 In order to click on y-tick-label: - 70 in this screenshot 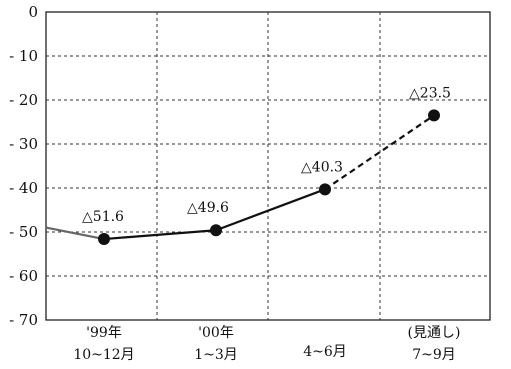, I will do `click(23, 320)`.